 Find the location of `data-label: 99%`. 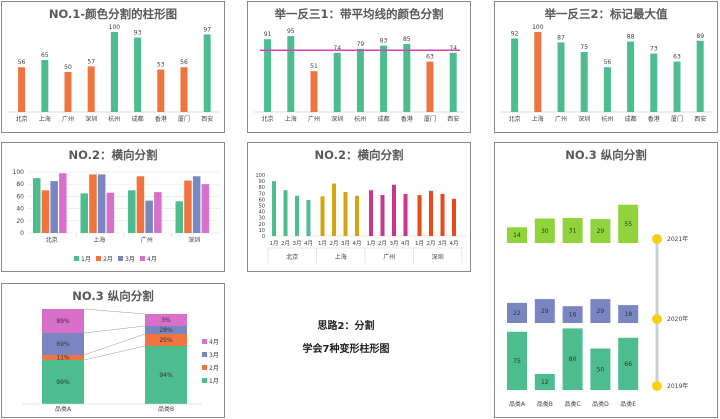

data-label: 99% is located at coordinates (63, 382).